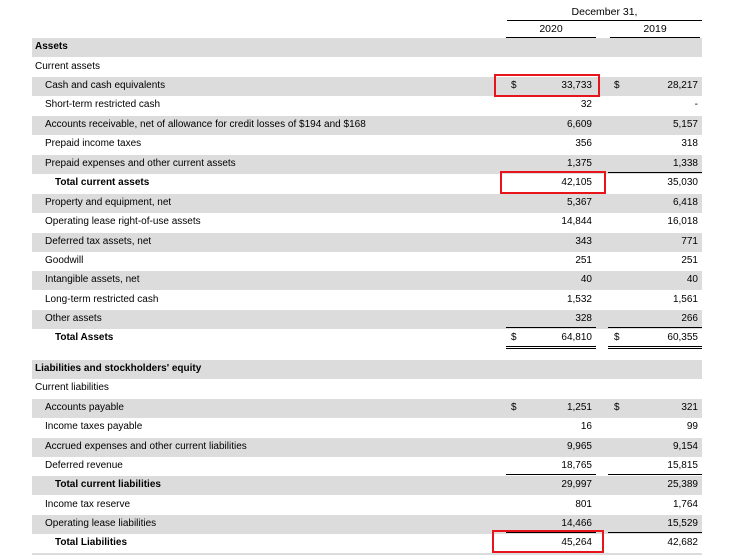  What do you see at coordinates (367, 505) in the screenshot?
I see `table-row: Income tax reserve 801 1,764` at bounding box center [367, 505].